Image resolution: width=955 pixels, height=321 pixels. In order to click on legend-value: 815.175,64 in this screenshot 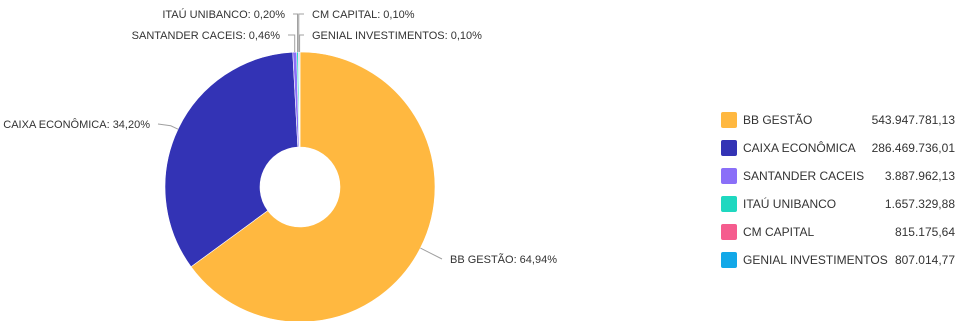, I will do `click(924, 232)`.